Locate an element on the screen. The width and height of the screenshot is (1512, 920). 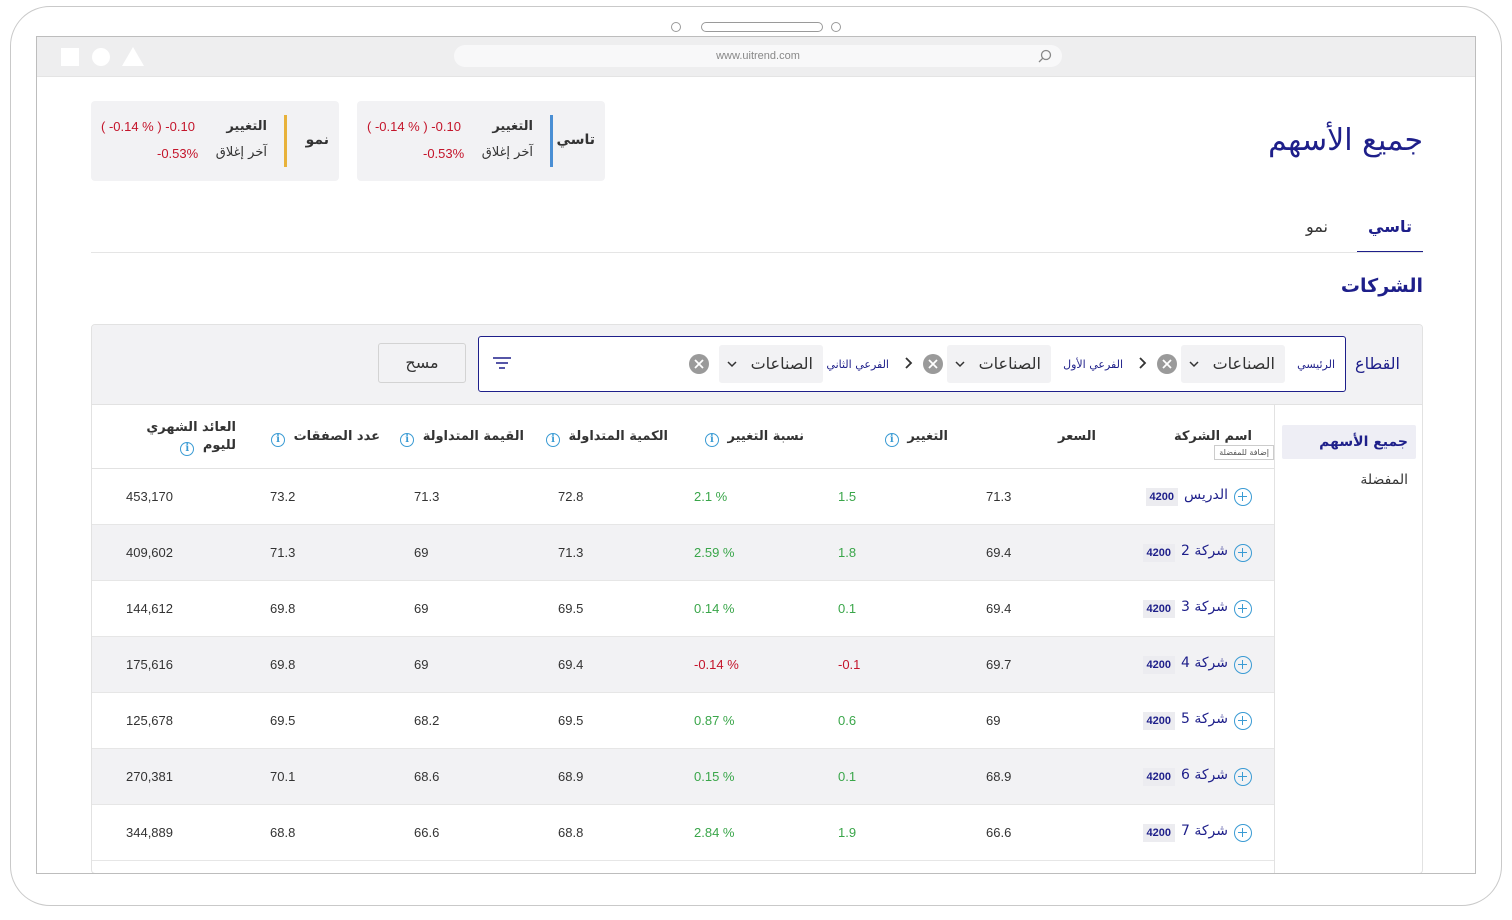
company-name: شركة 3 is located at coordinates (1204, 607).